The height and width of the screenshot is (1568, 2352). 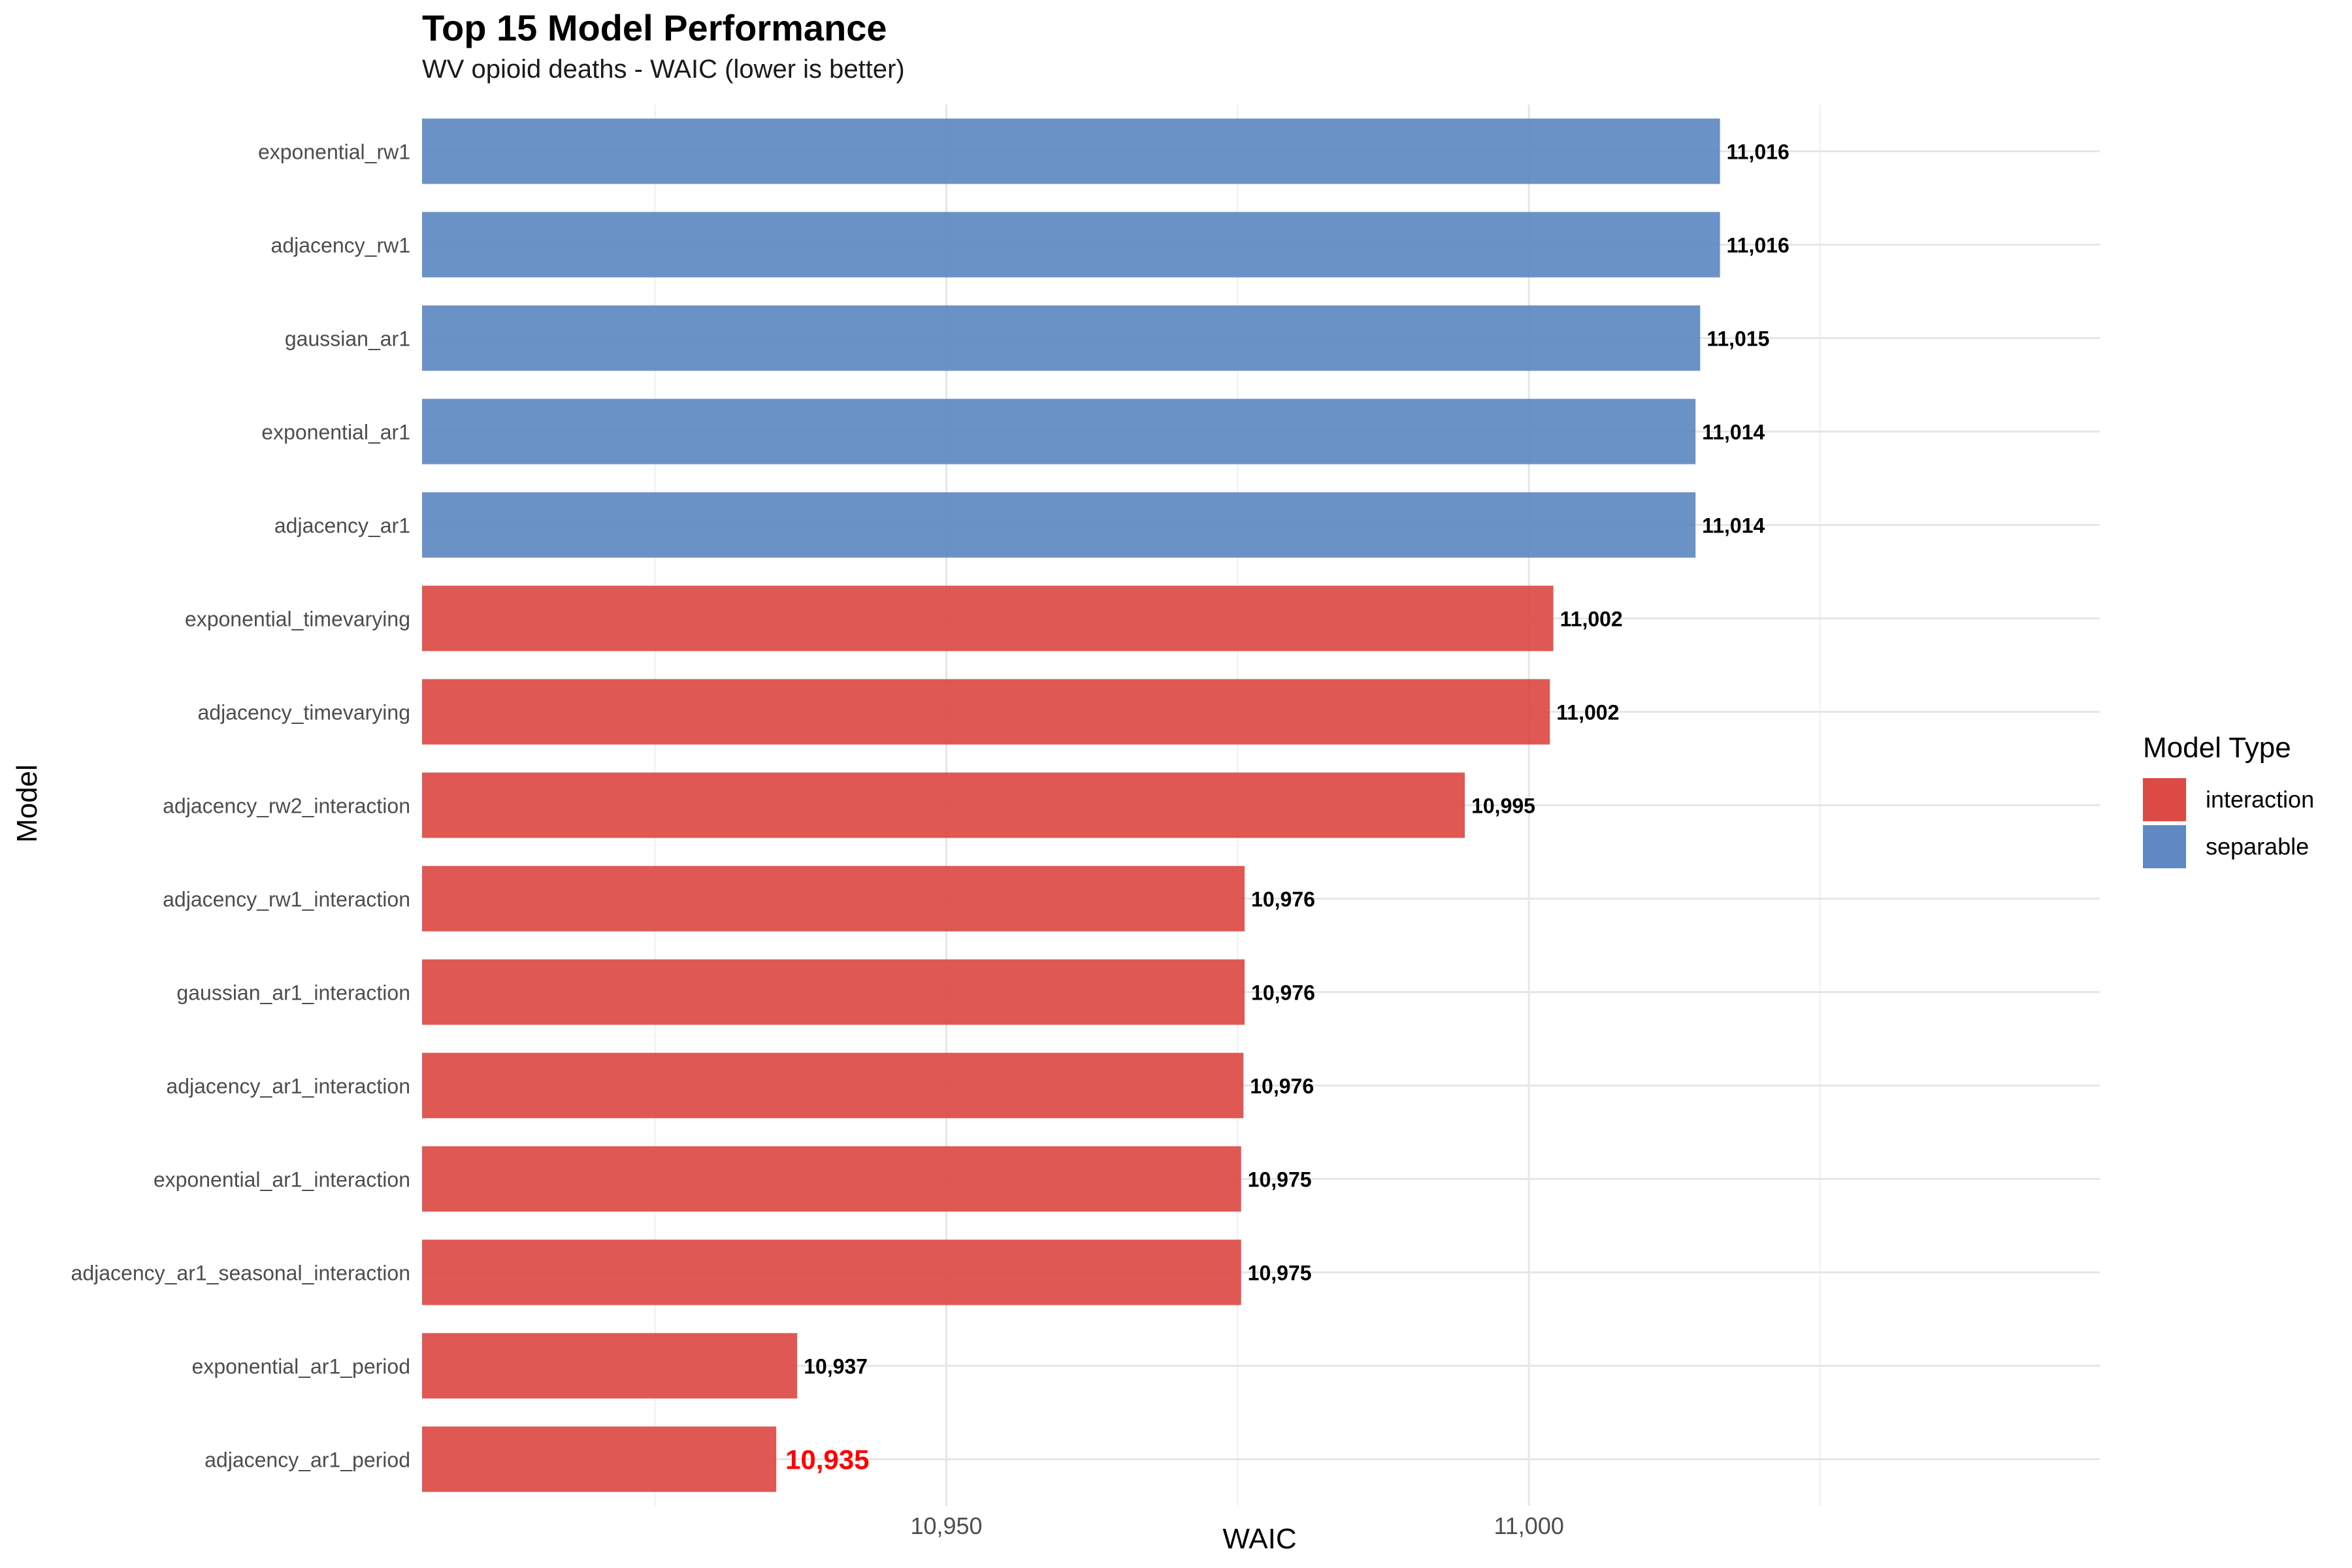 I want to click on legend-label: interaction, so click(x=2260, y=799).